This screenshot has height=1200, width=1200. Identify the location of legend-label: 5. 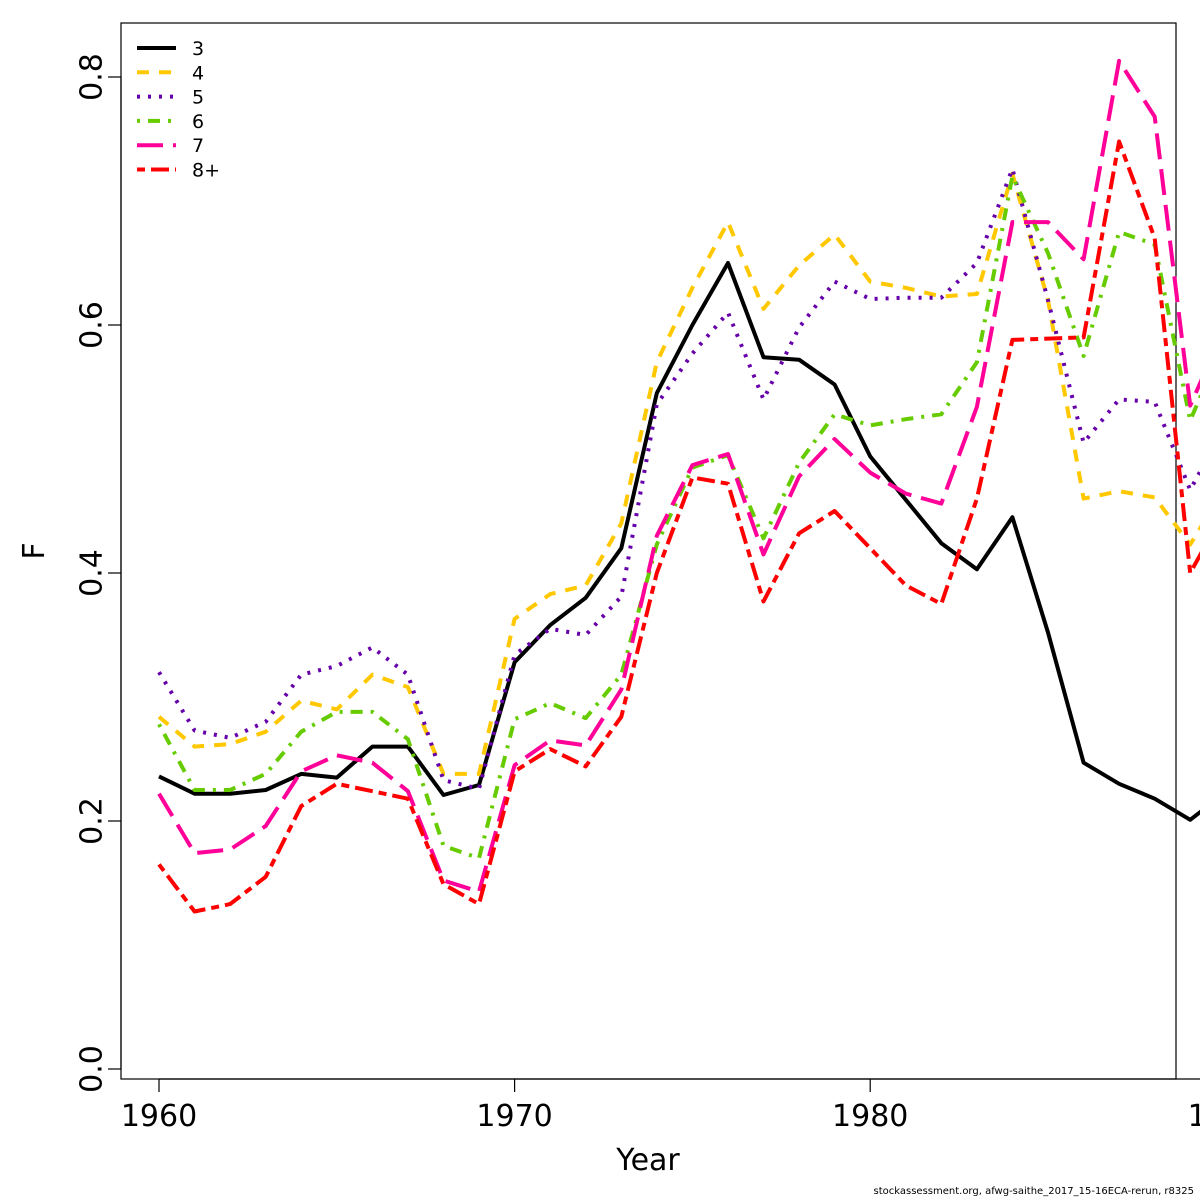
(198, 98).